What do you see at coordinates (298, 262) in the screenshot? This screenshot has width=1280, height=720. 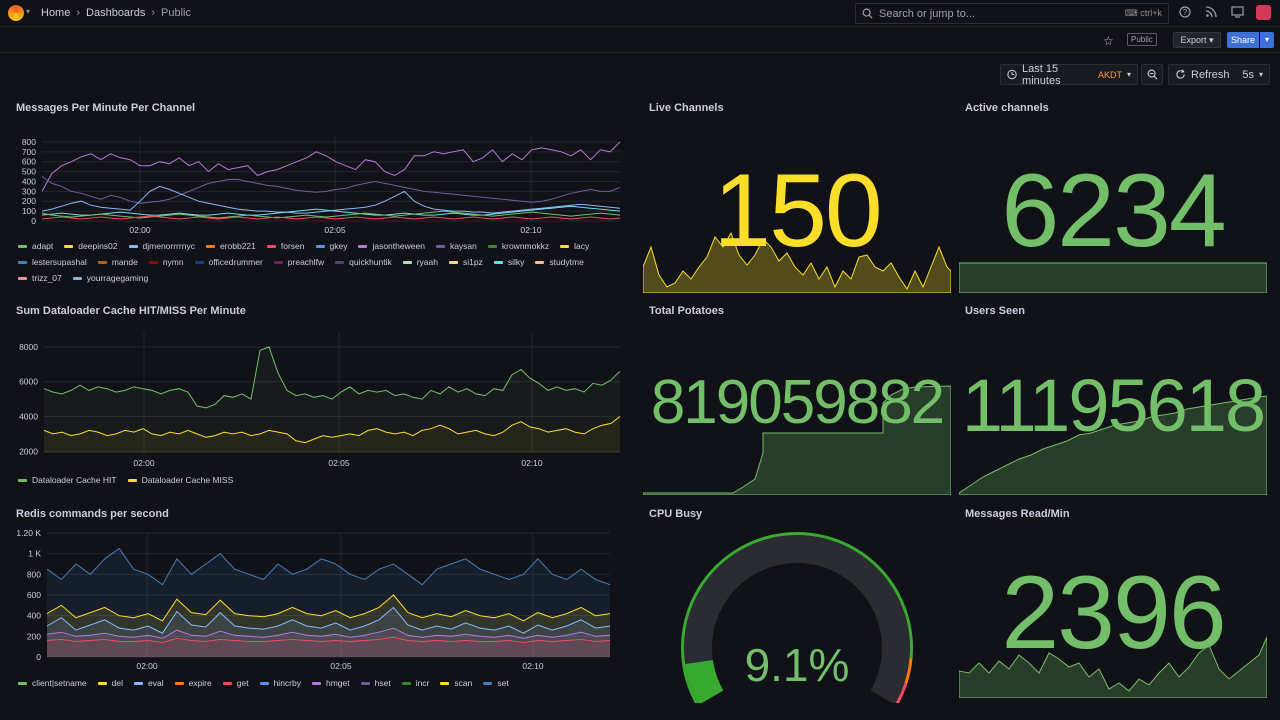 I see `legend-item: preachlfw` at bounding box center [298, 262].